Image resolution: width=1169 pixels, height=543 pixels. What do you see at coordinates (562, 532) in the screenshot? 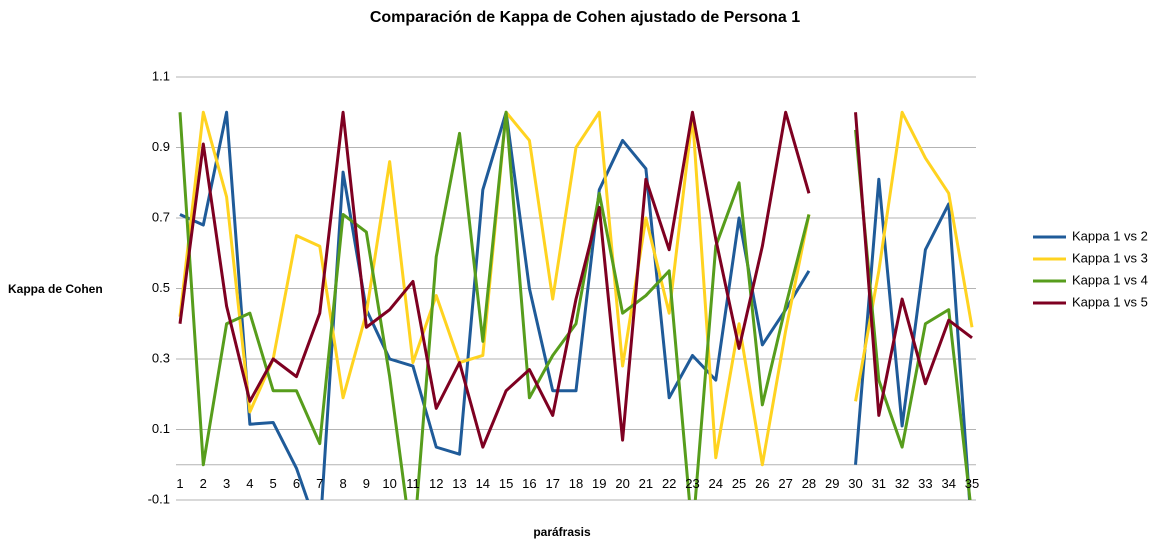
I see `x-axis-label: paráfrasis` at bounding box center [562, 532].